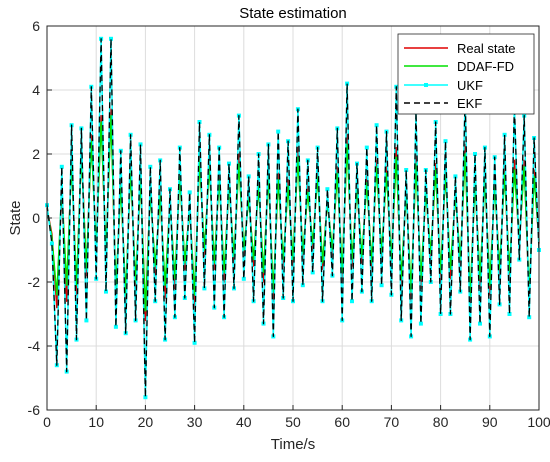 The image size is (550, 462). I want to click on x-tick-label: 100, so click(538, 422).